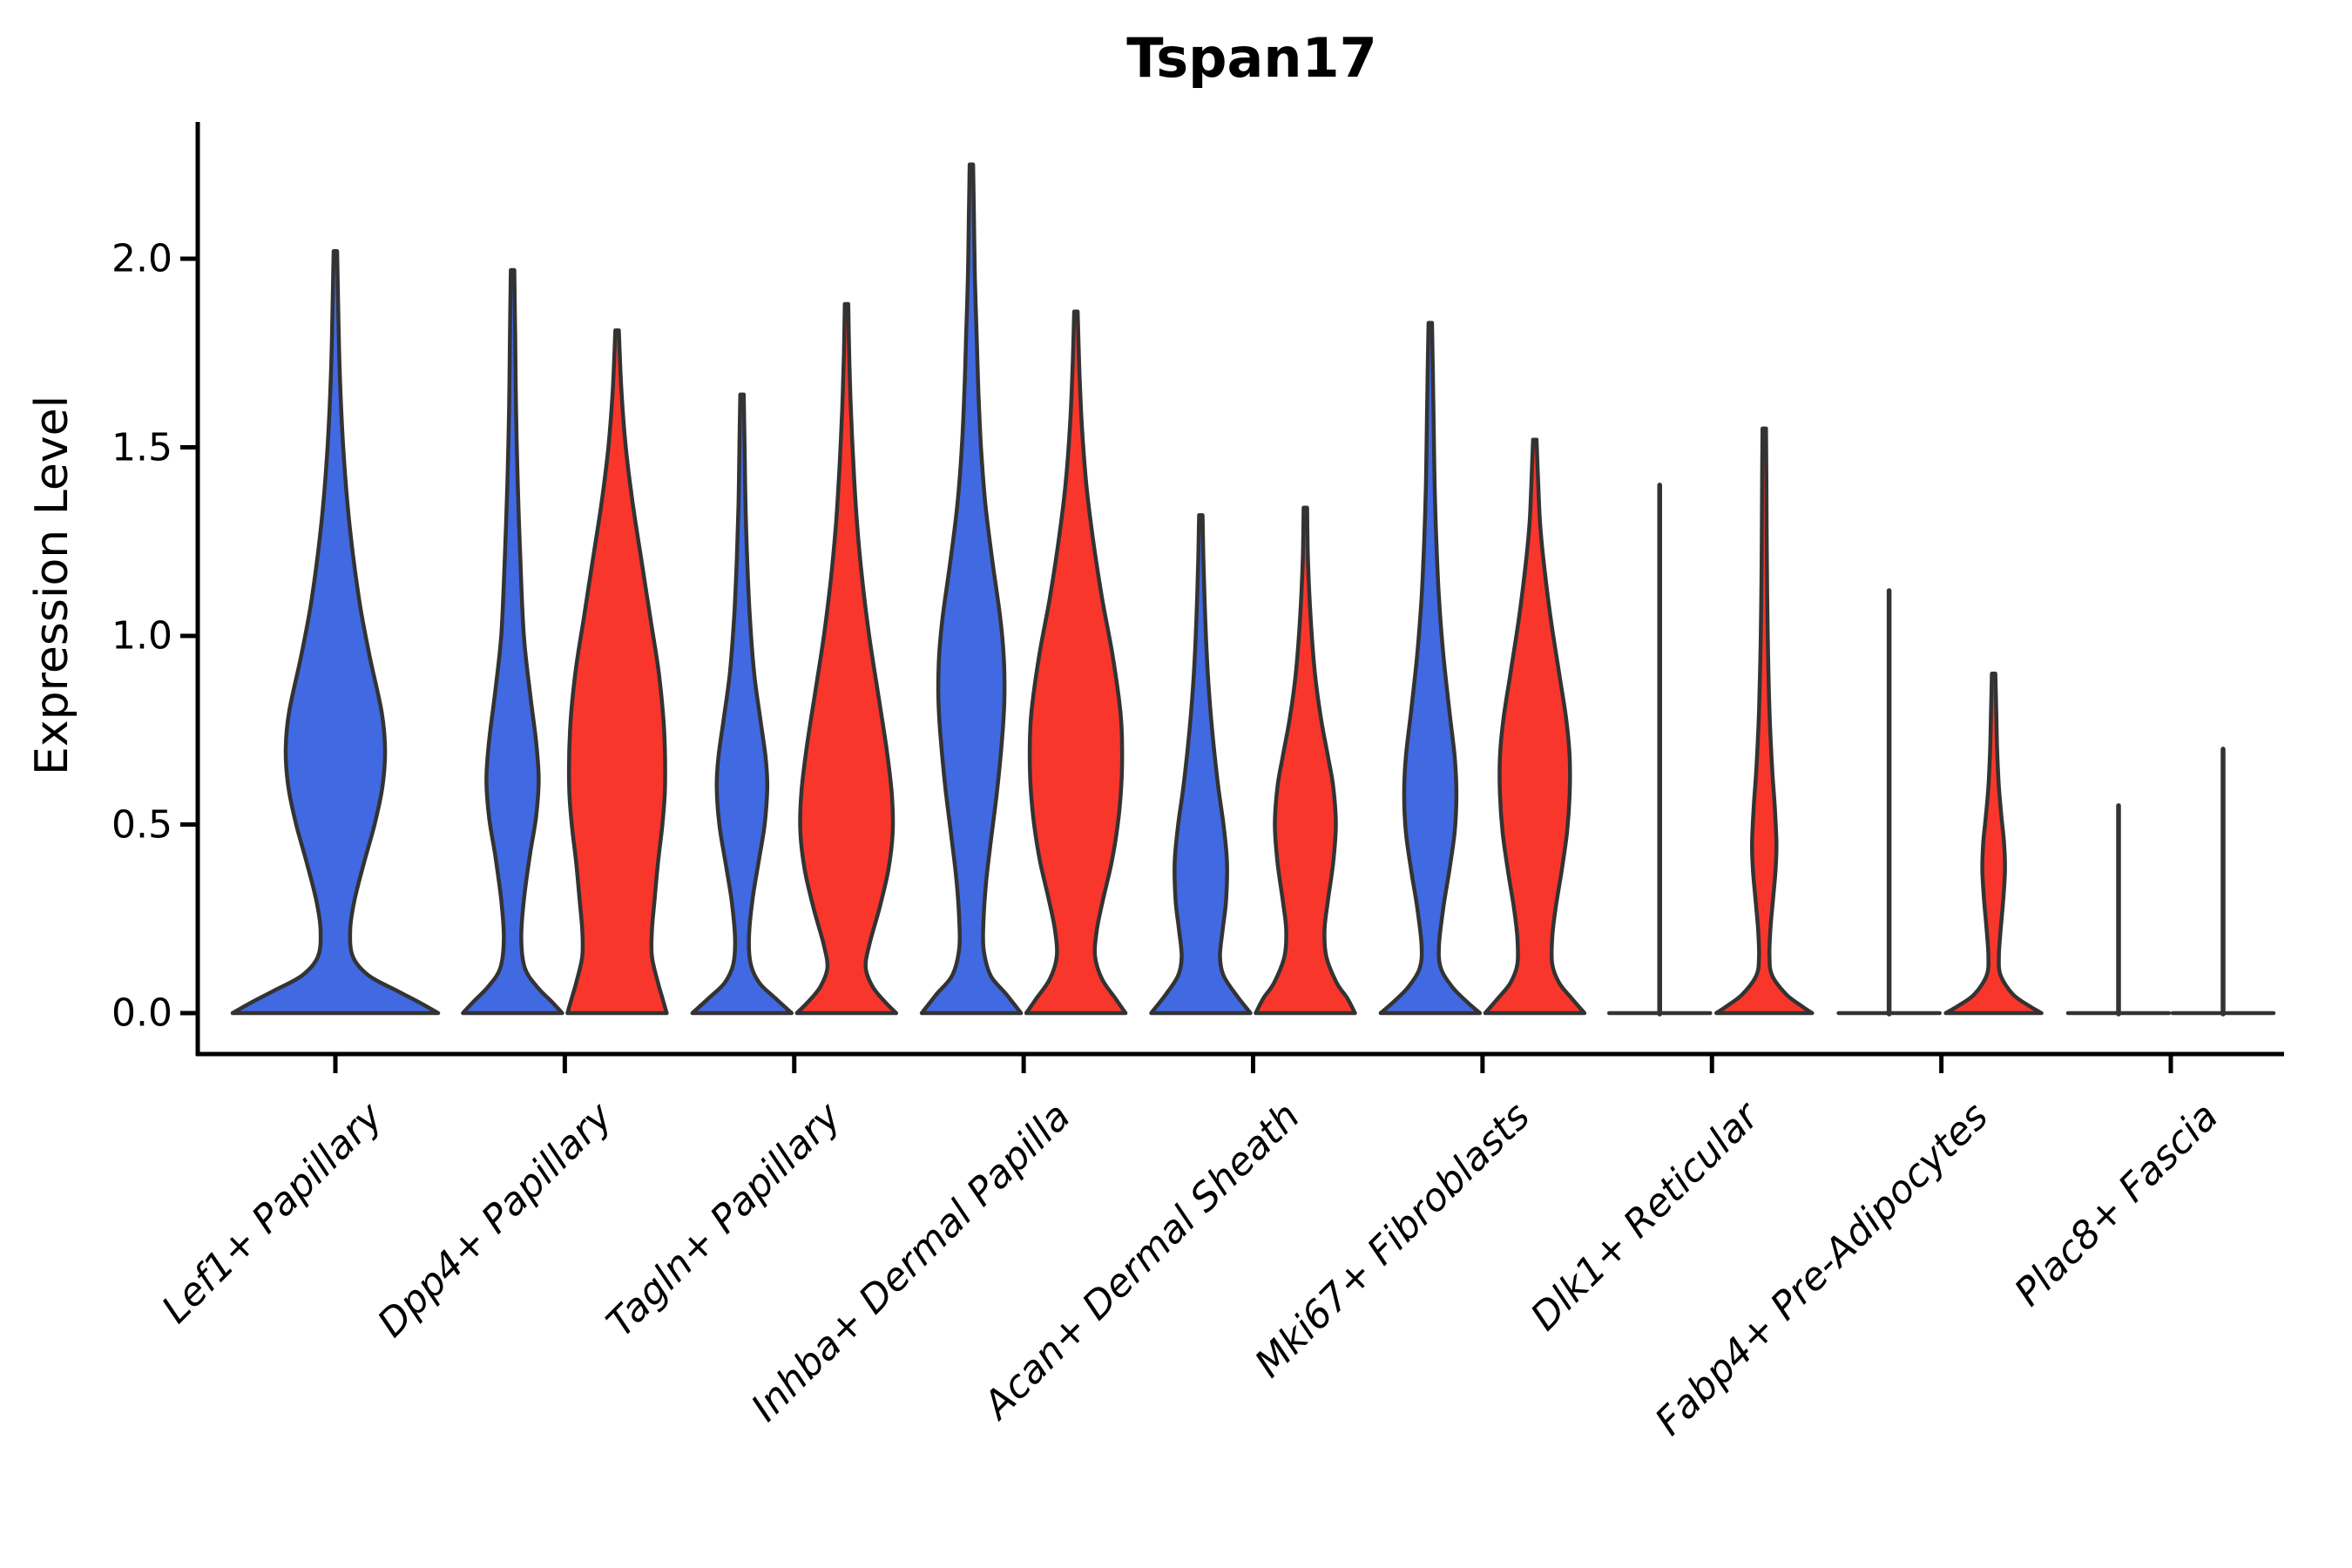  What do you see at coordinates (1535, 726) in the screenshot?
I see `violin-mki67-fibroblasts-red` at bounding box center [1535, 726].